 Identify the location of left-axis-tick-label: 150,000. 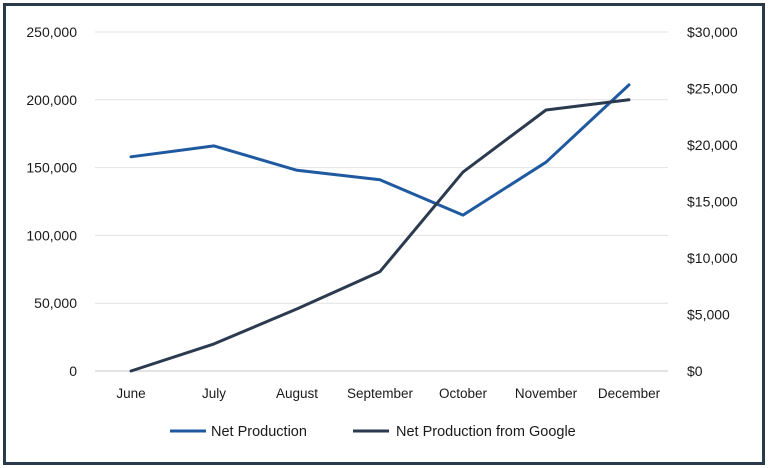
(51, 168).